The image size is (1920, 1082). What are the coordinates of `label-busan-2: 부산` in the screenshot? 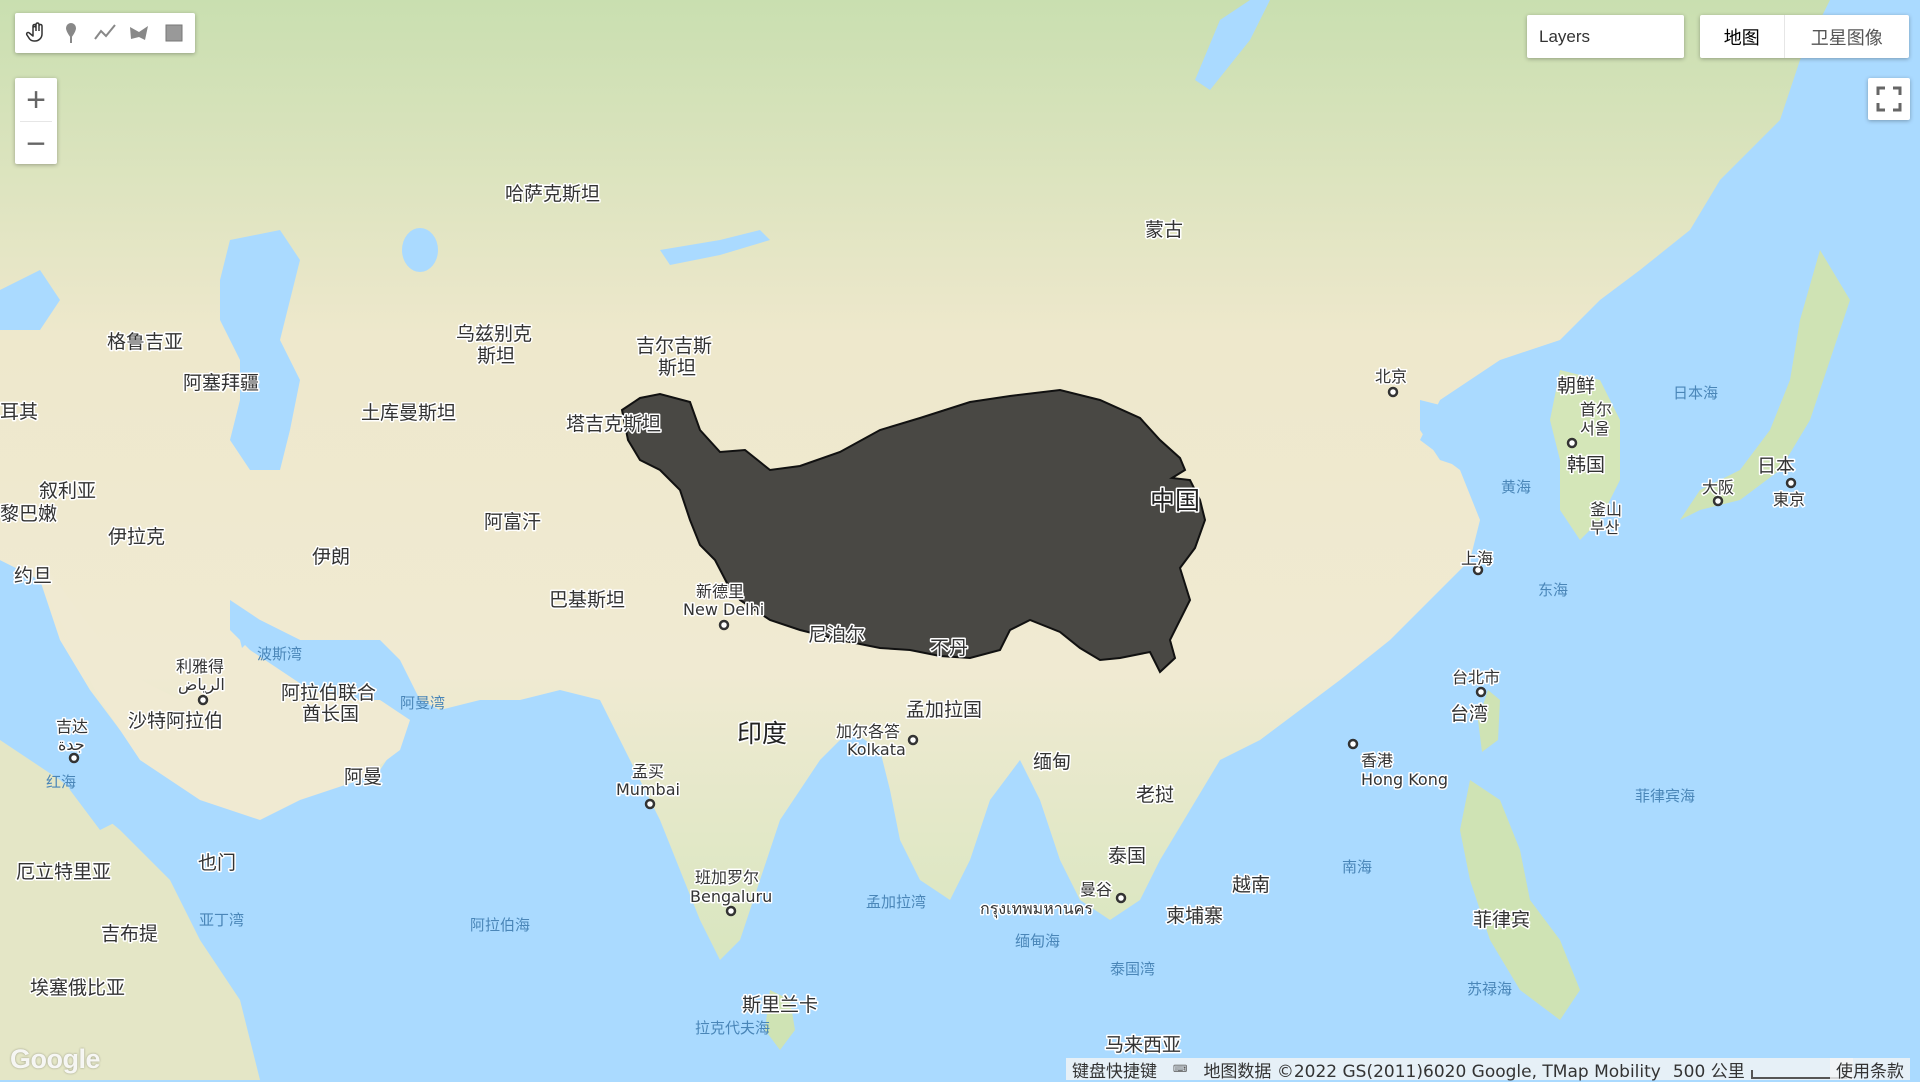 It's located at (1605, 527).